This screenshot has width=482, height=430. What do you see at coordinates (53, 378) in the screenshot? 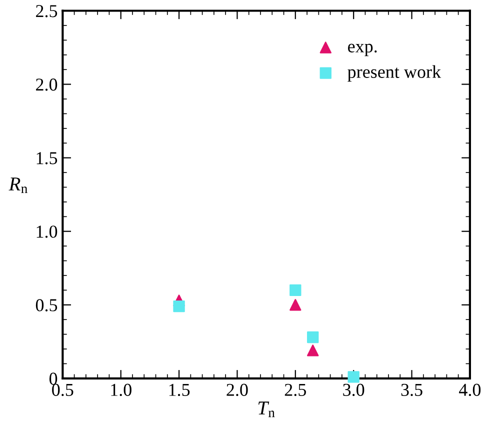
I see `y-tick-label: 0` at bounding box center [53, 378].